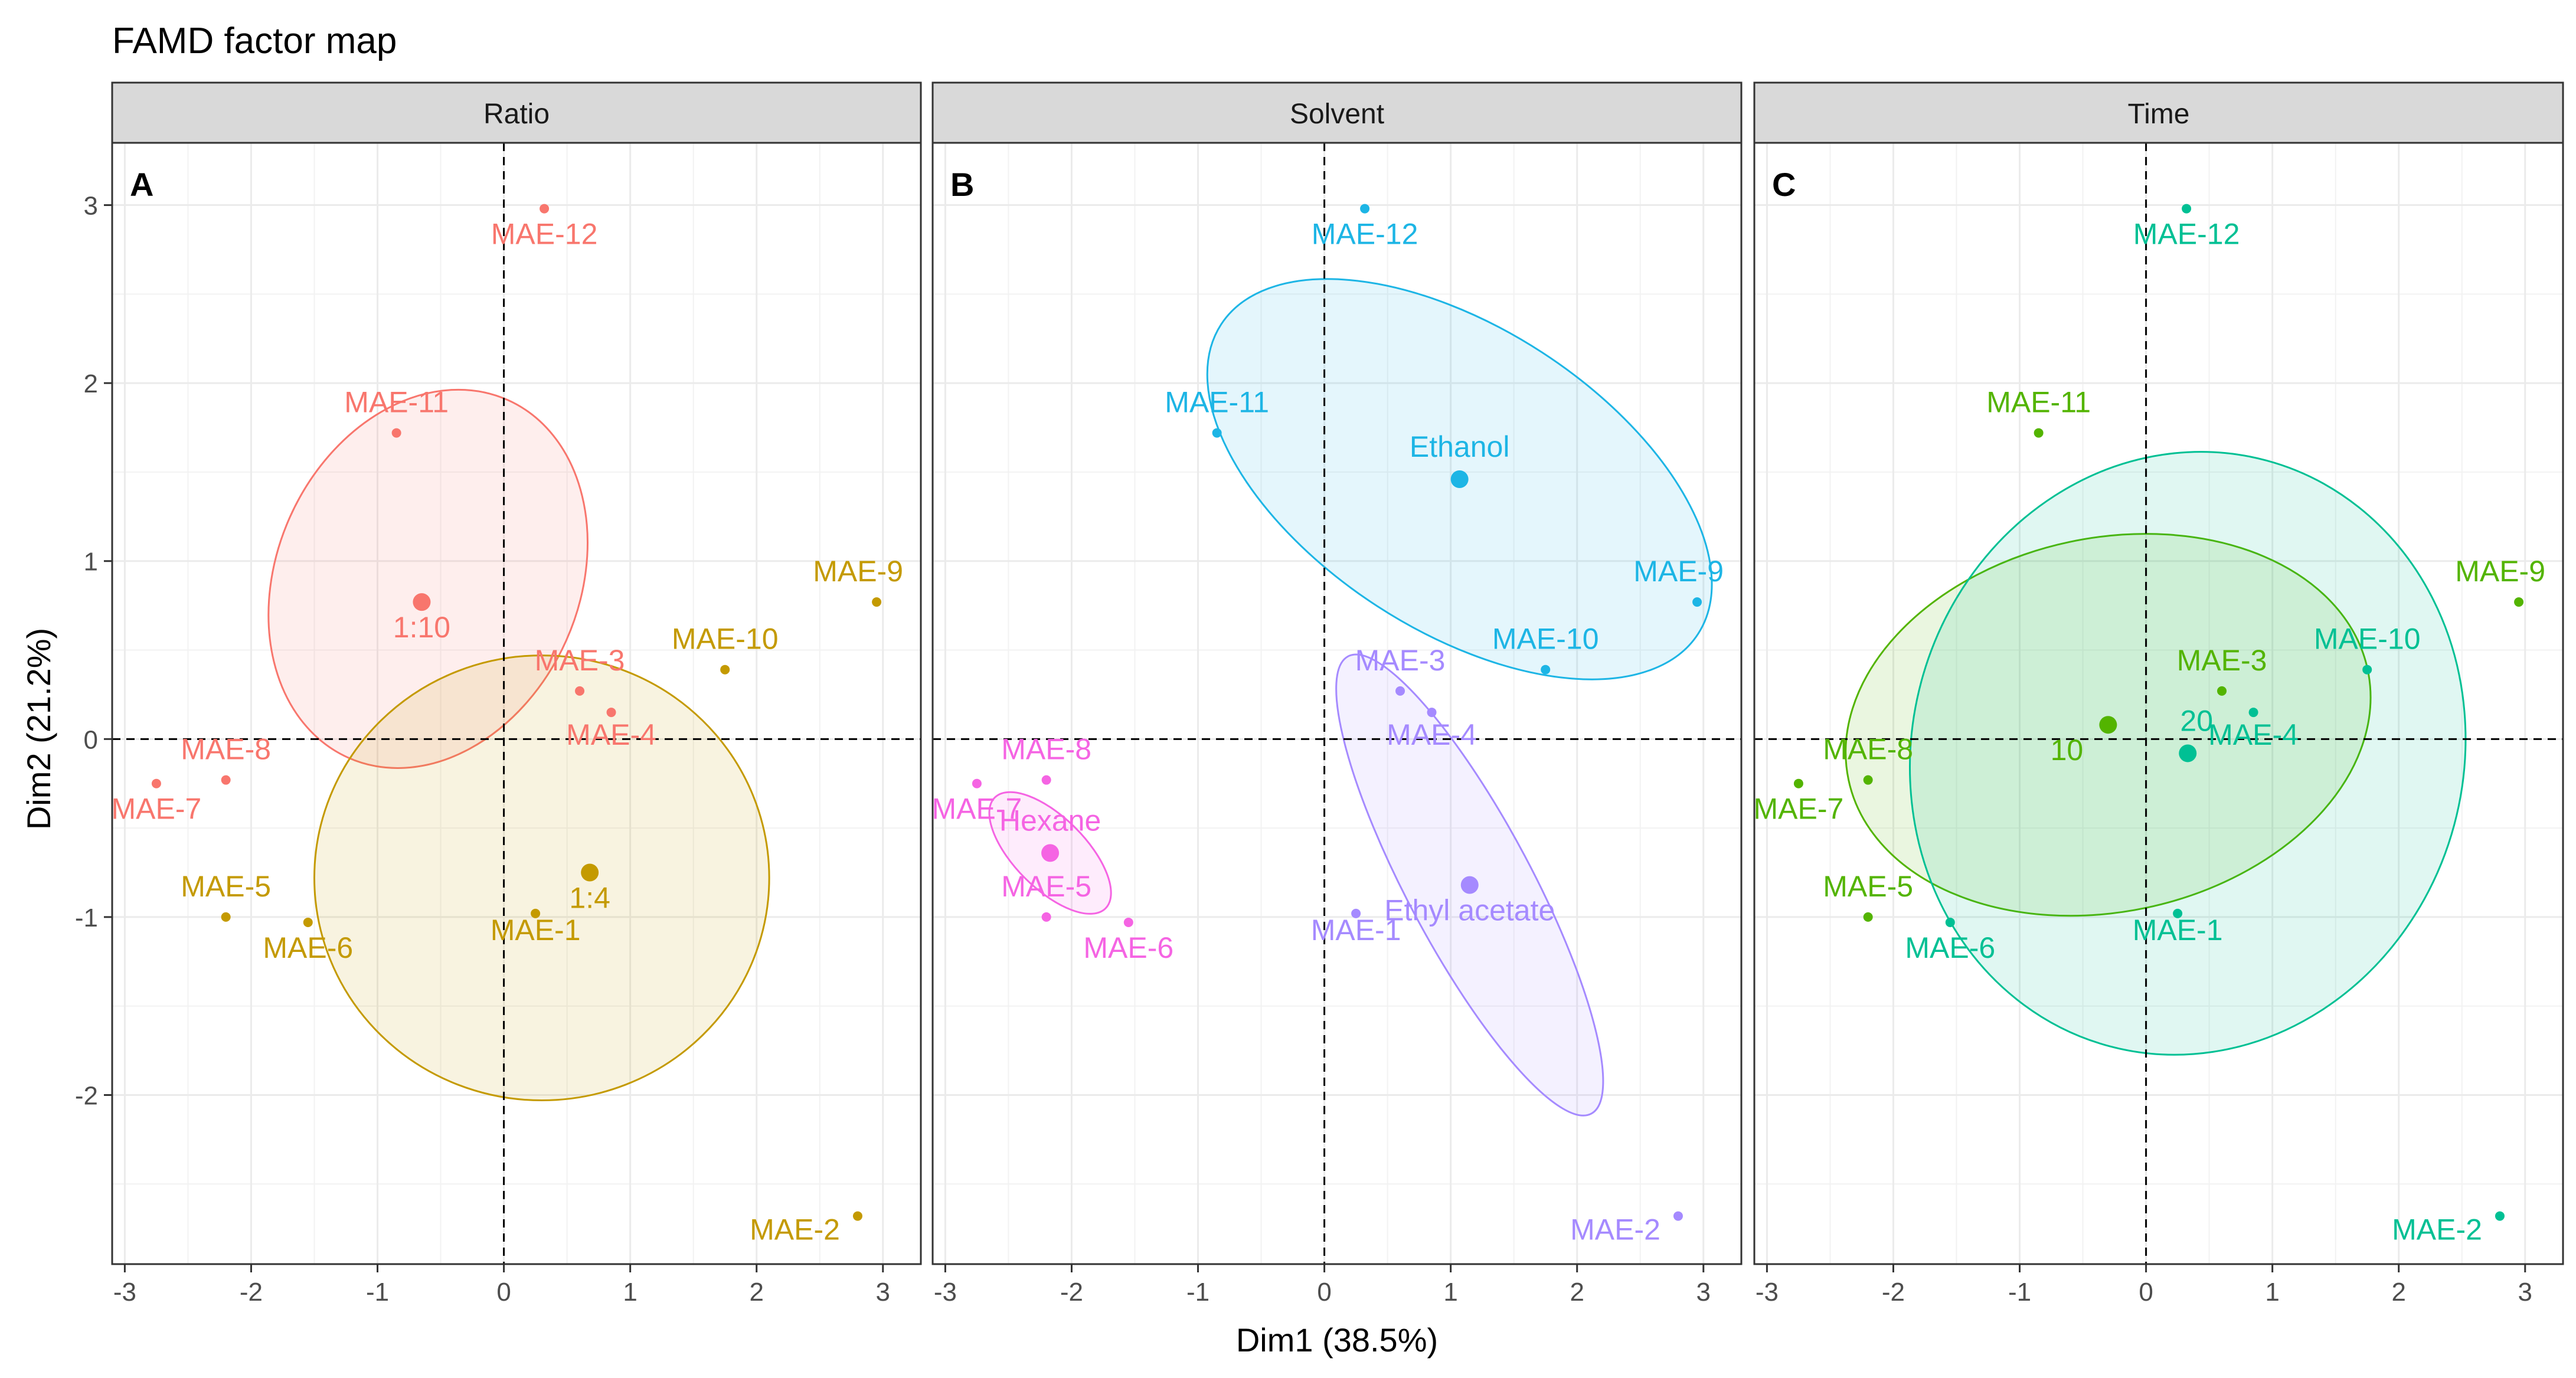 Image resolution: width=2576 pixels, height=1378 pixels. I want to click on facet-strip-label: Time, so click(2159, 115).